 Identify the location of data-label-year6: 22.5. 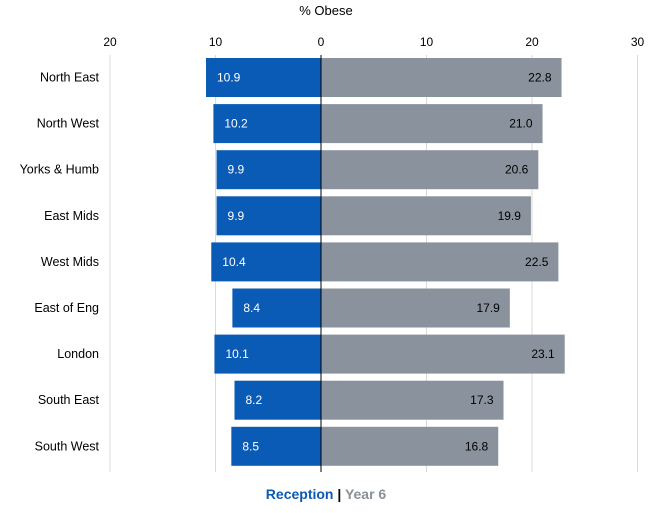
(537, 262).